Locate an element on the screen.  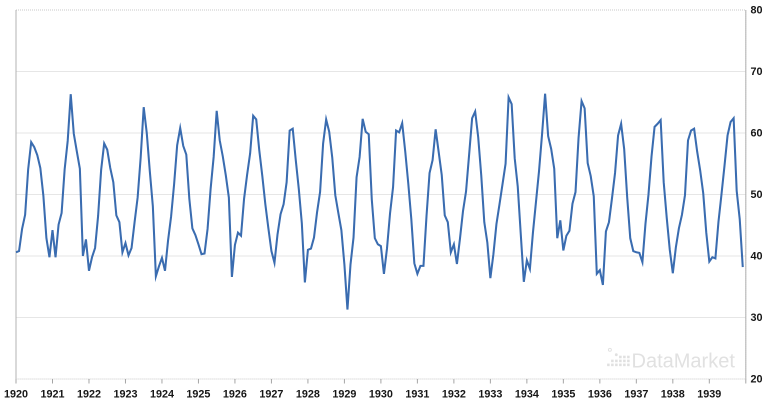
svg-text: 1927 is located at coordinates (271, 395).